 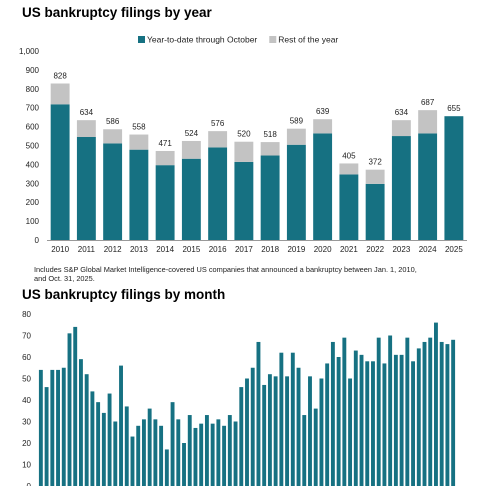 I want to click on y-tick-label: 30, so click(x=26, y=422).